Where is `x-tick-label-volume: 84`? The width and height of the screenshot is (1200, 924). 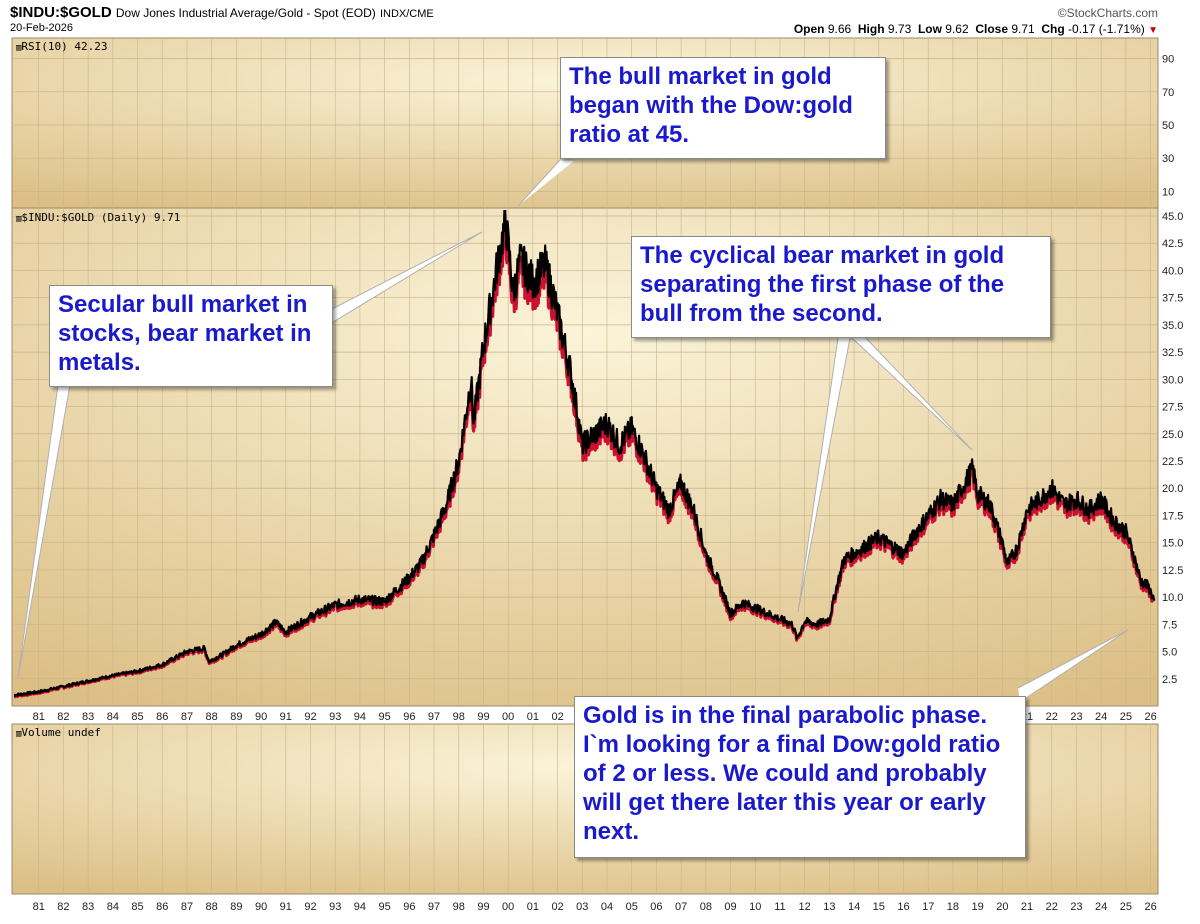
x-tick-label-volume: 84 is located at coordinates (113, 907).